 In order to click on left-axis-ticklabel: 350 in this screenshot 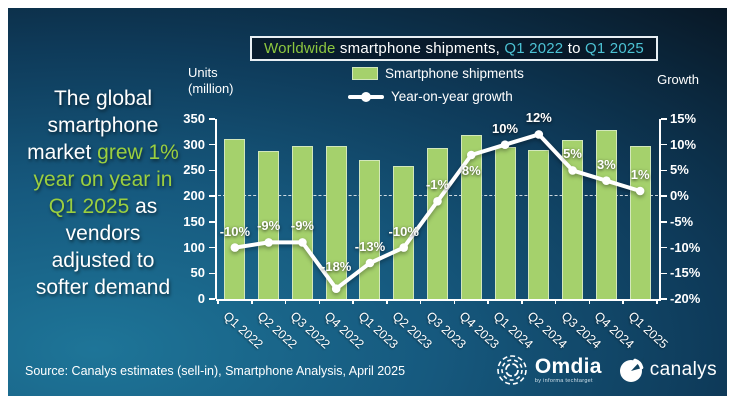, I will do `click(194, 118)`.